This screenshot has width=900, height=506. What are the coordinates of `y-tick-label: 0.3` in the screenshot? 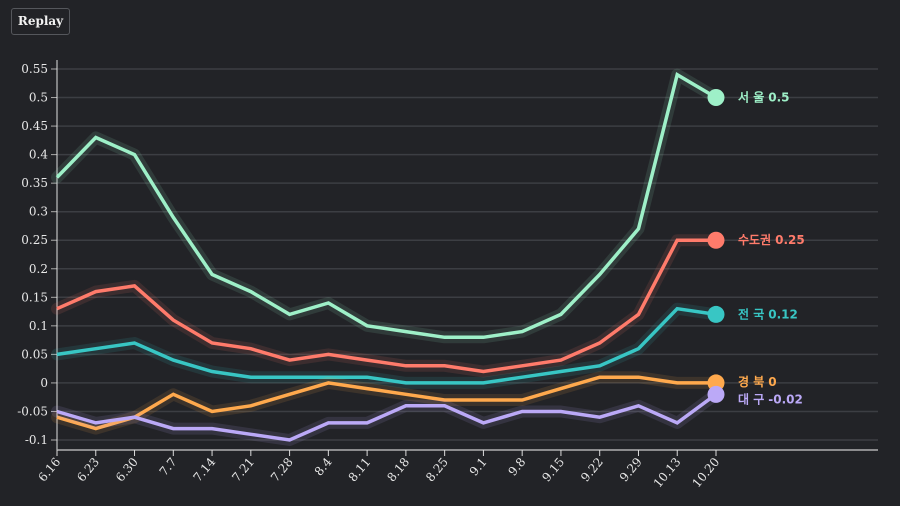 It's located at (38, 212).